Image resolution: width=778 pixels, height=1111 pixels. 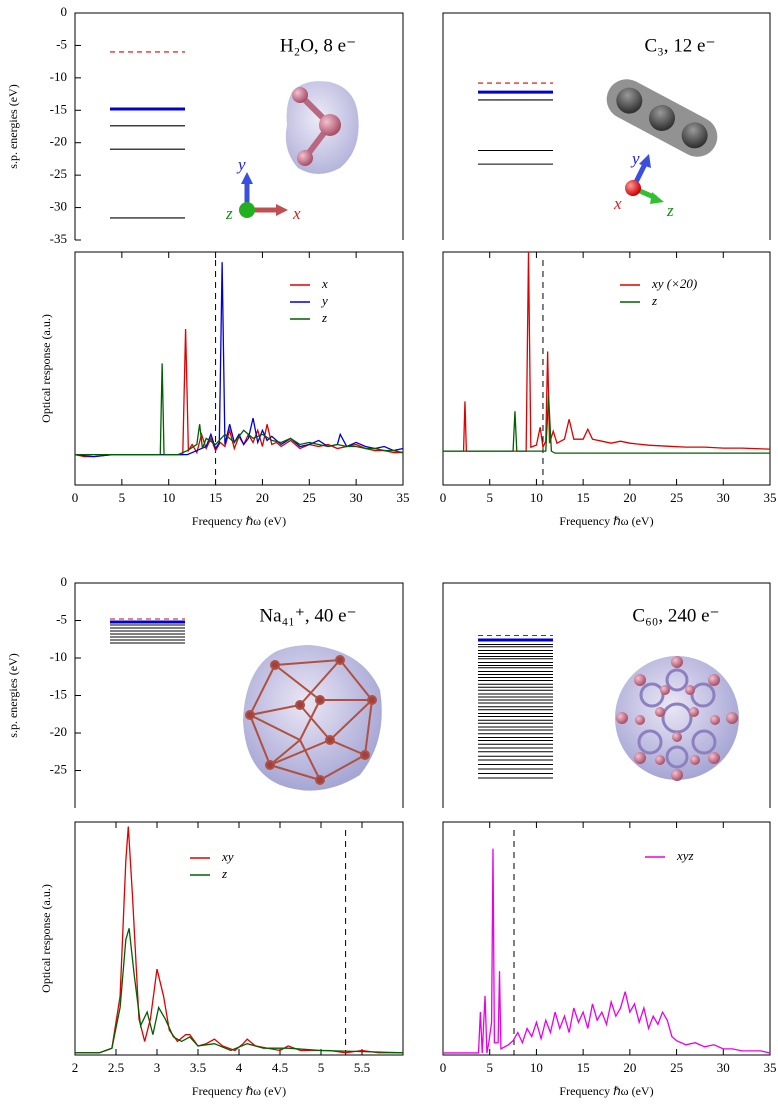 I want to click on panel-title: H₂O, 8 e⁻, so click(x=318, y=45).